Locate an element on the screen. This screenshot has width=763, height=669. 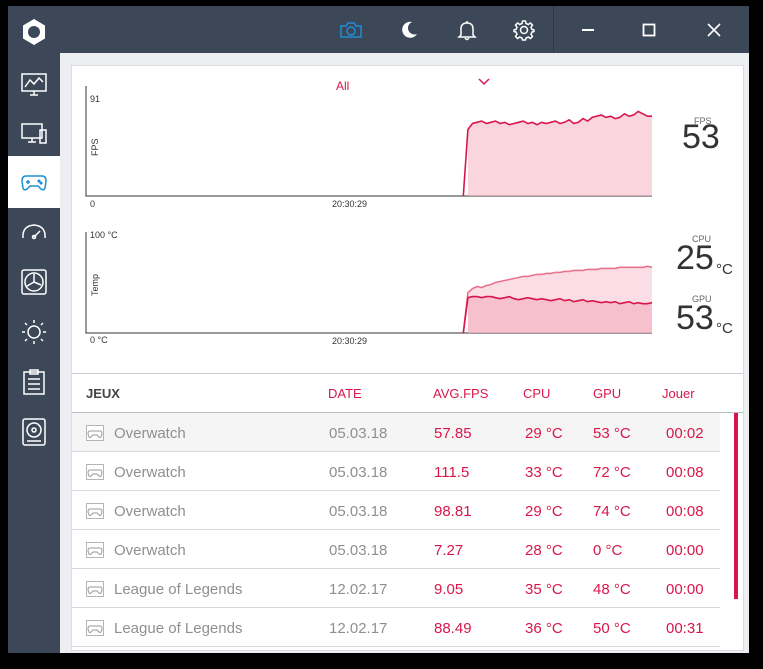
column-header-avg-fps: AVG.FPS is located at coordinates (461, 393).